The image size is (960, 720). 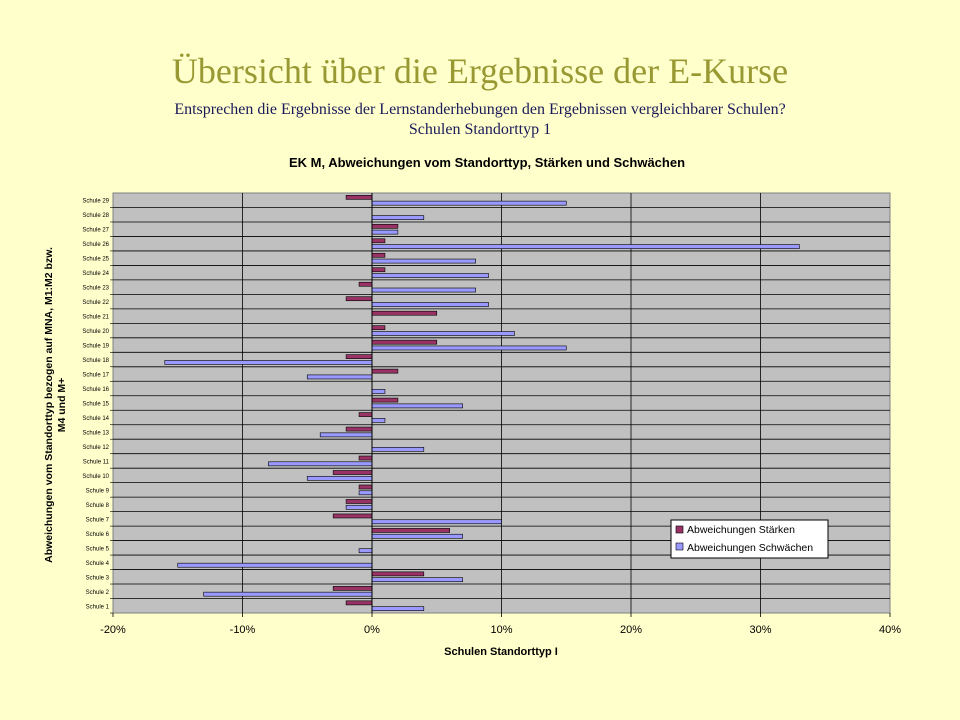 I want to click on legend-label-schwaechen: Abweichungen Schwächen, so click(x=750, y=548).